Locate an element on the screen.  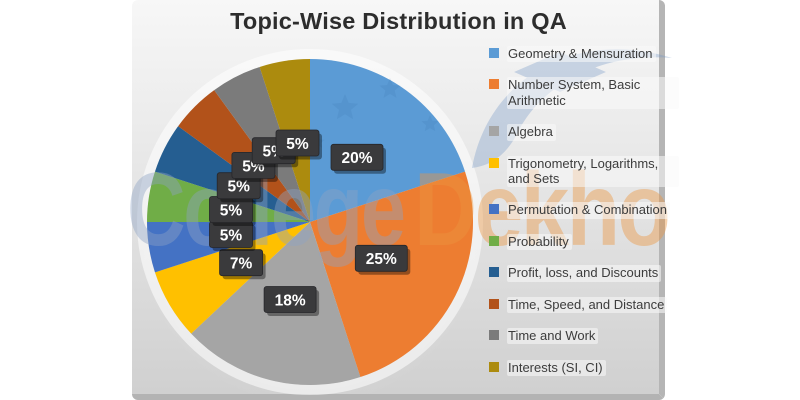
data-label-value: 20% is located at coordinates (356, 158).